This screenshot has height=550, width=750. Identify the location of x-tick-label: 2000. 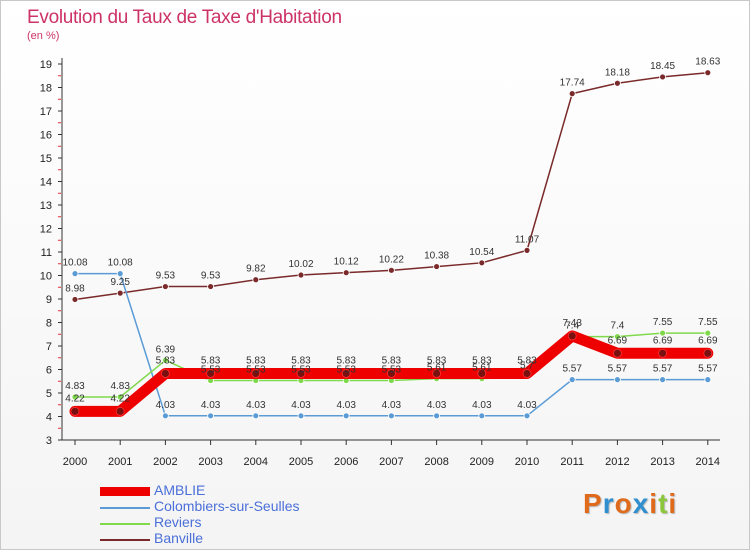
(75, 462).